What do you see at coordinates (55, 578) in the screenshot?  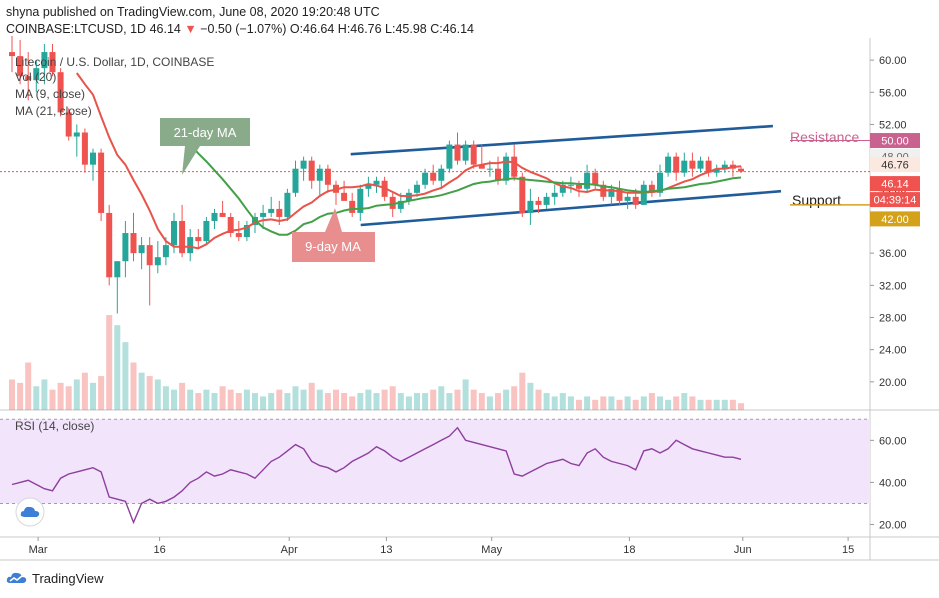 I see `tradingview-logo: TradingView` at bounding box center [55, 578].